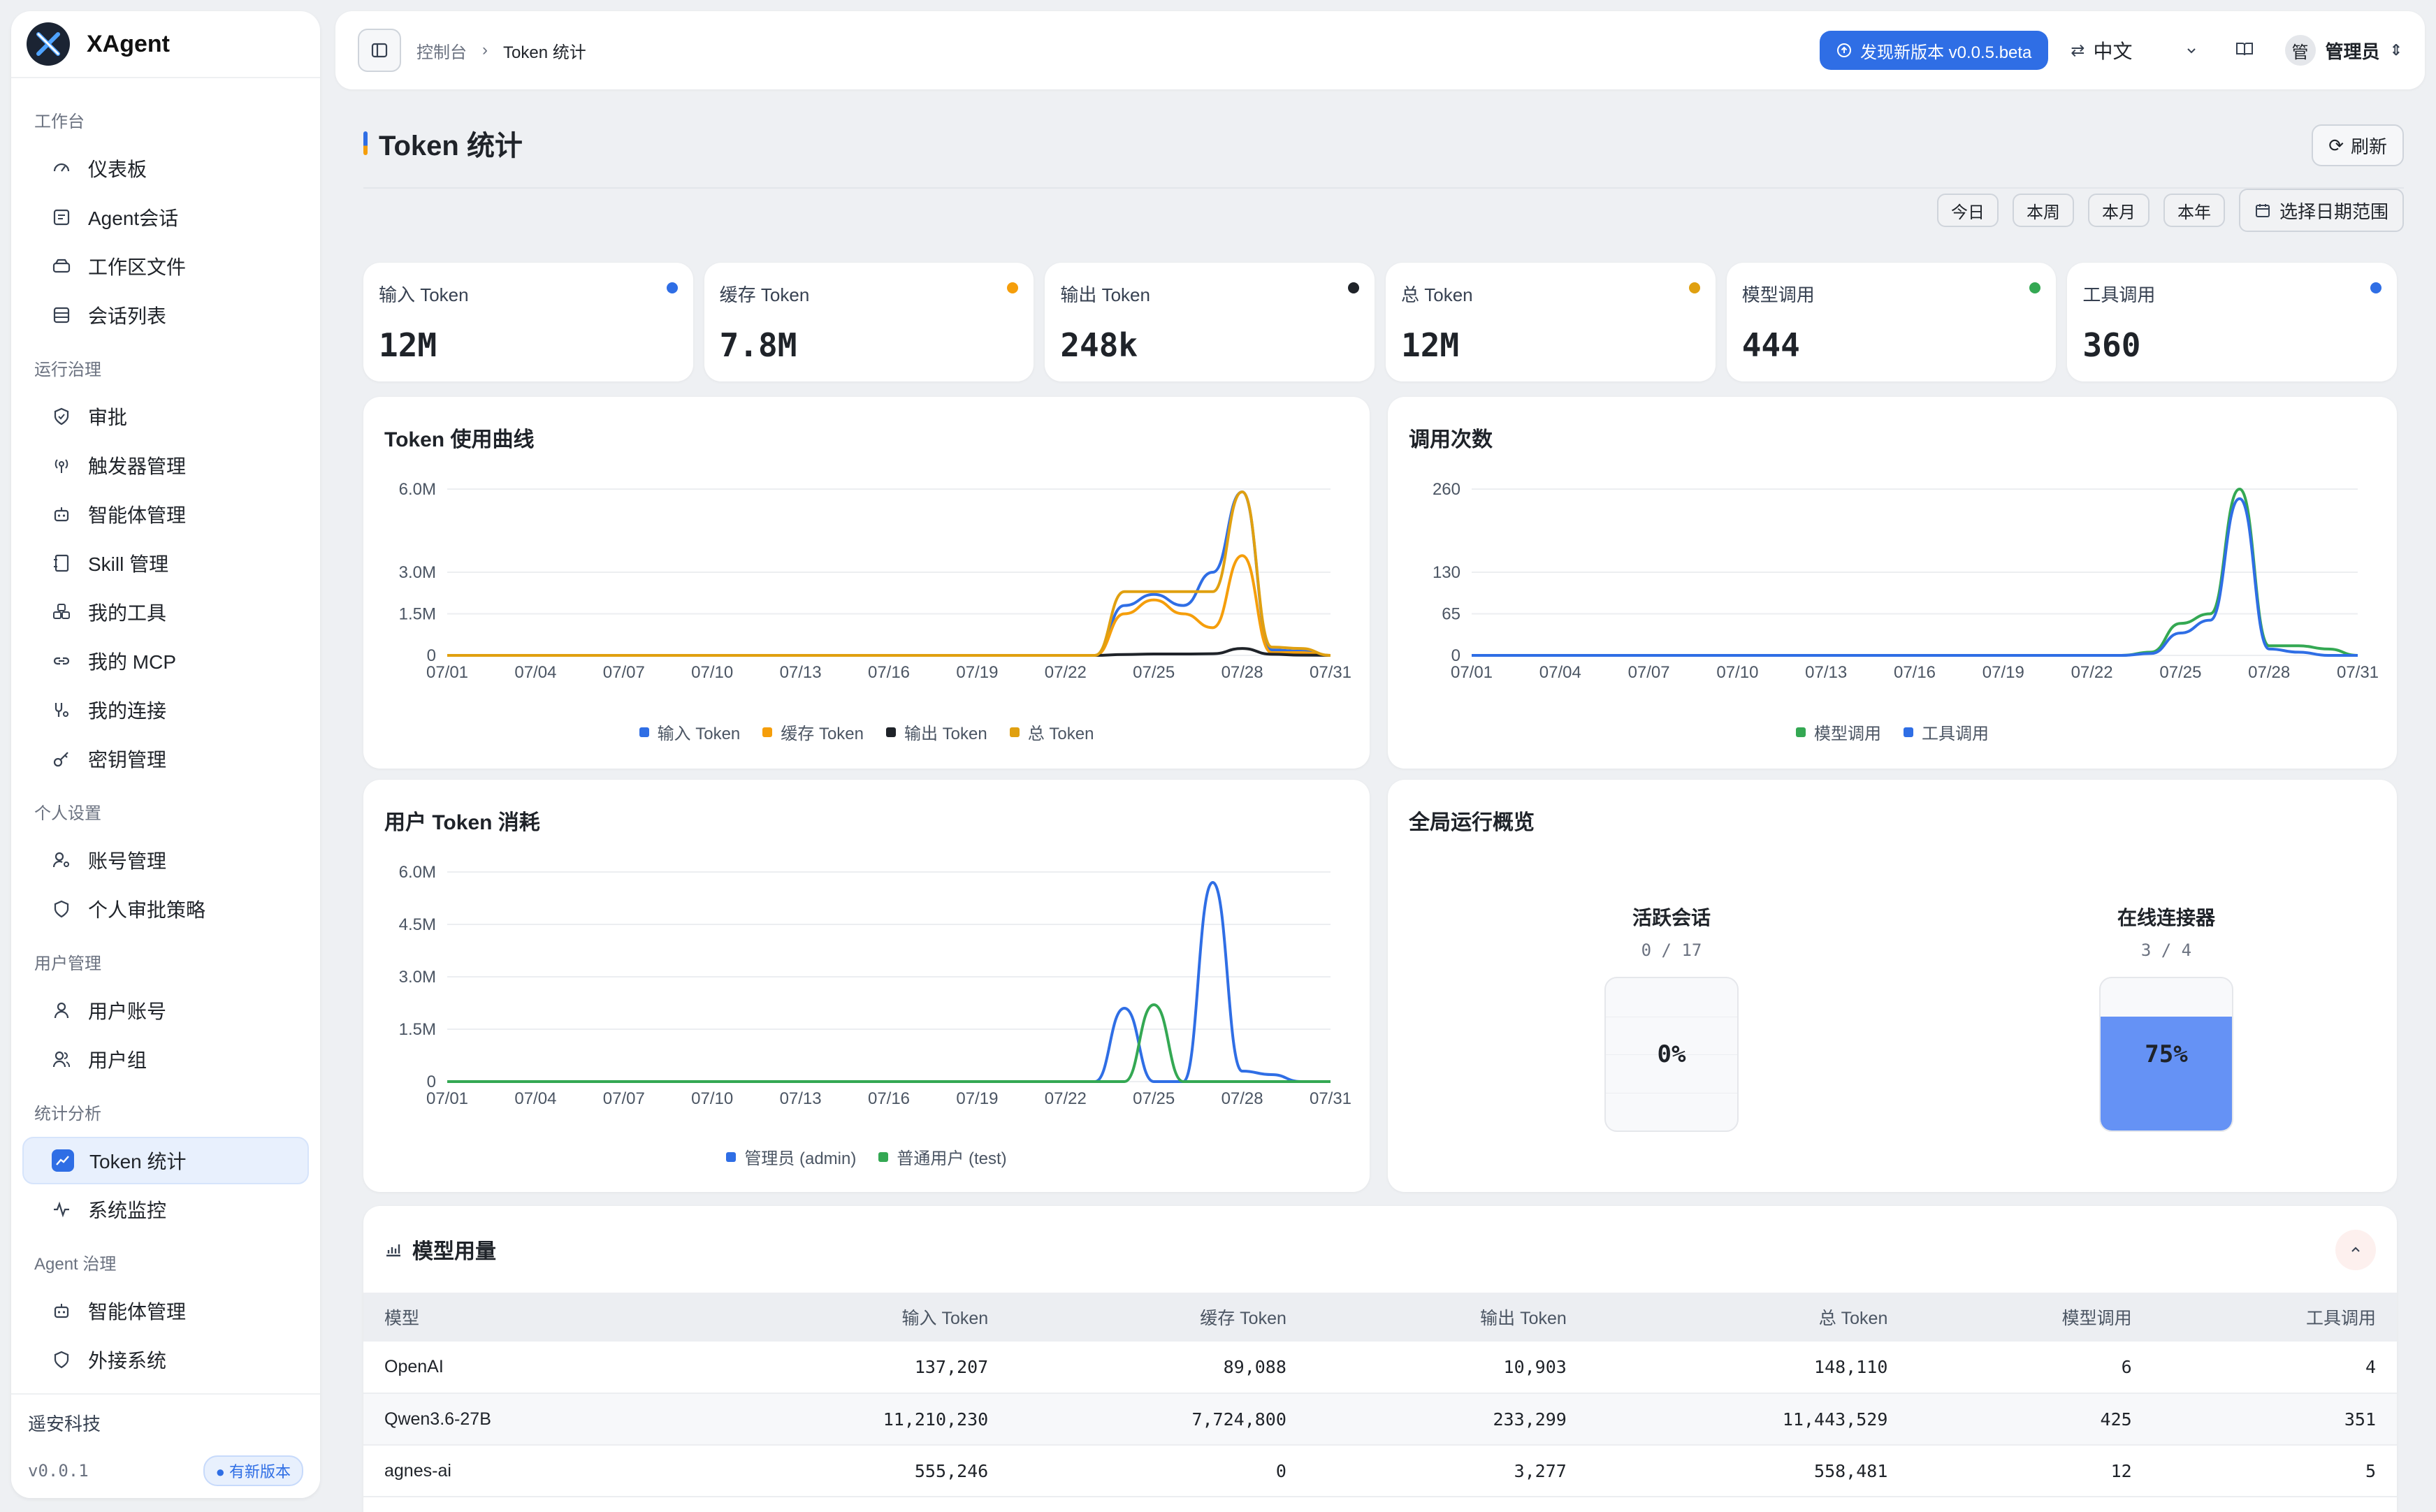  I want to click on radio-tower-icon, so click(62, 465).